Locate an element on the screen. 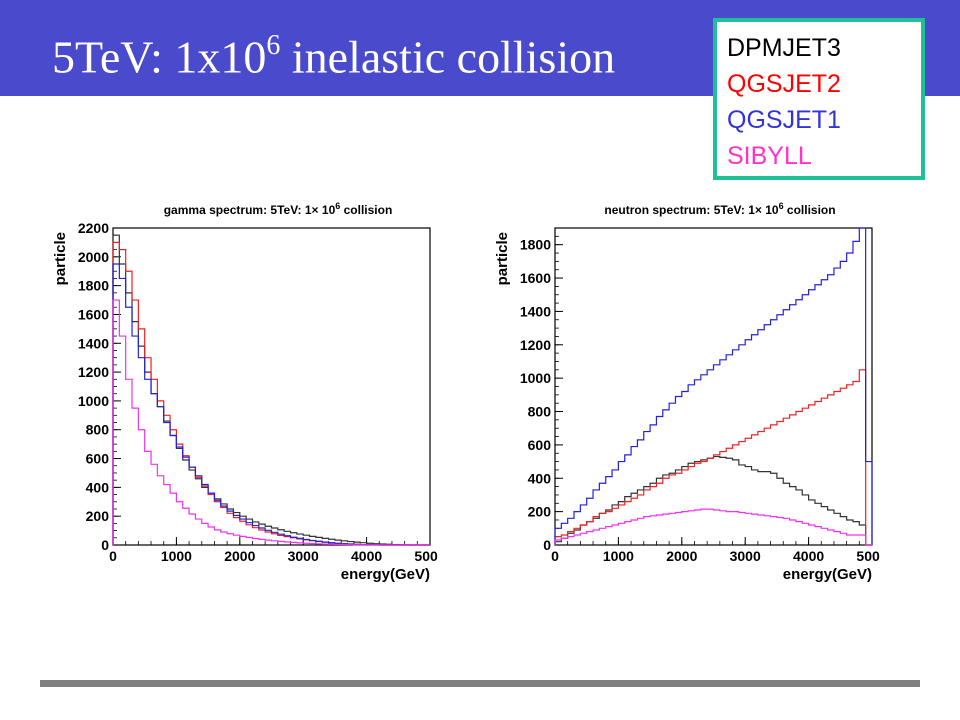 This screenshot has height=720, width=960. legend-entry-qgsjet2: QGSJET2 is located at coordinates (784, 84).